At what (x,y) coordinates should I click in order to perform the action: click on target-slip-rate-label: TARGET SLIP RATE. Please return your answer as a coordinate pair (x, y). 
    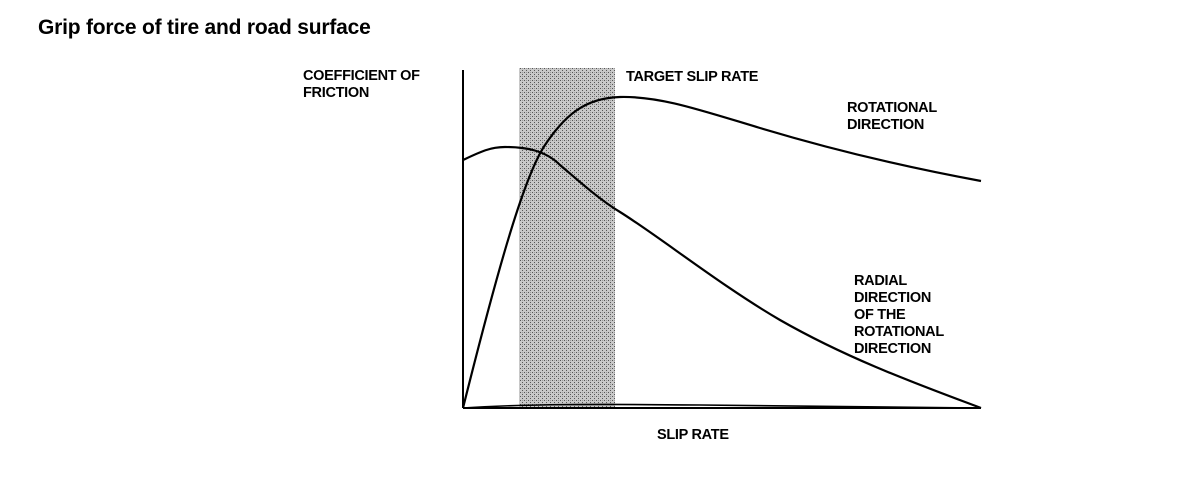
    Looking at the image, I should click on (692, 77).